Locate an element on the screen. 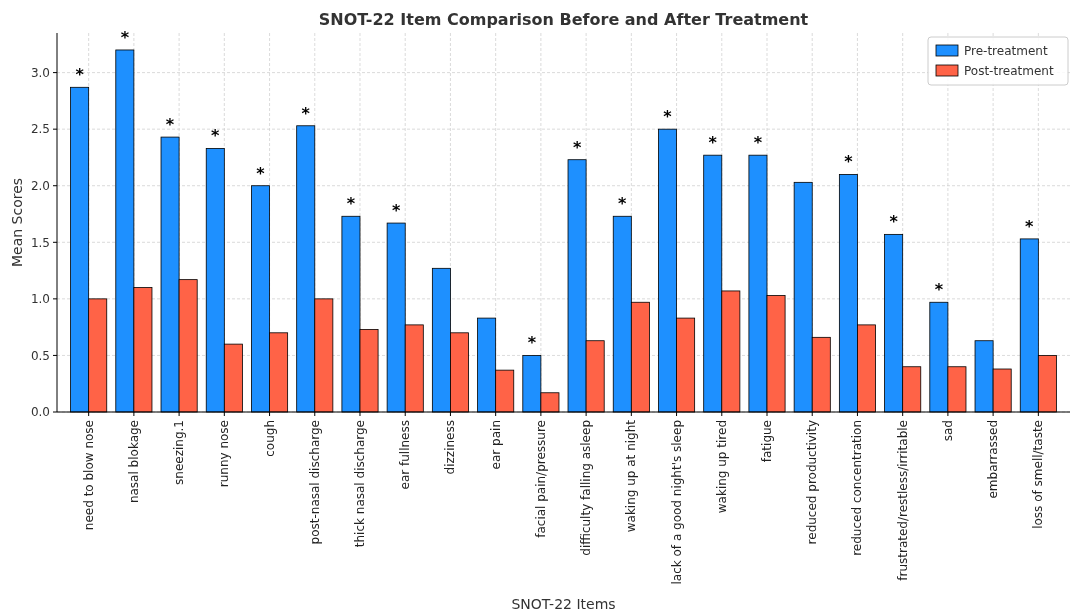 This screenshot has height=613, width=1071. x-tick-label: sad is located at coordinates (947, 431).